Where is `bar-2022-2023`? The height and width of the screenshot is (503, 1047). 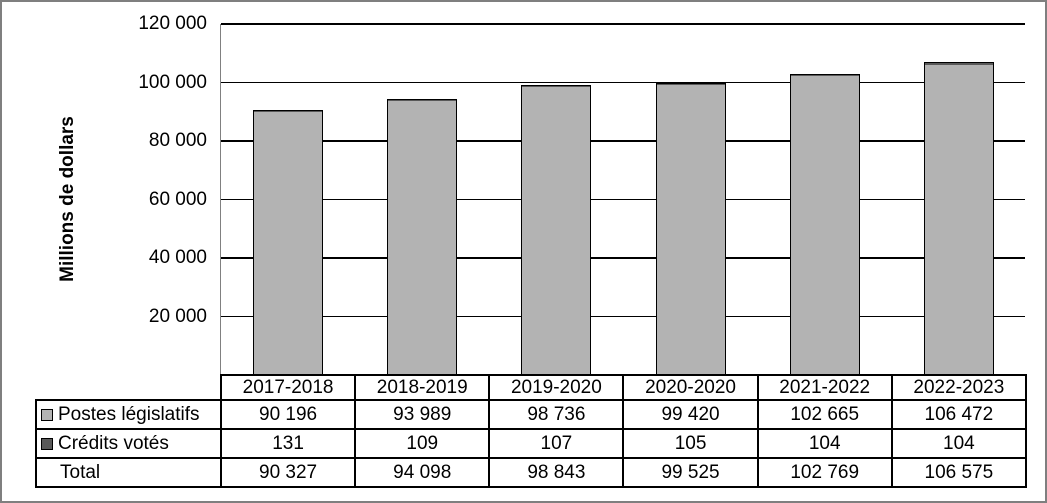 bar-2022-2023 is located at coordinates (958, 218).